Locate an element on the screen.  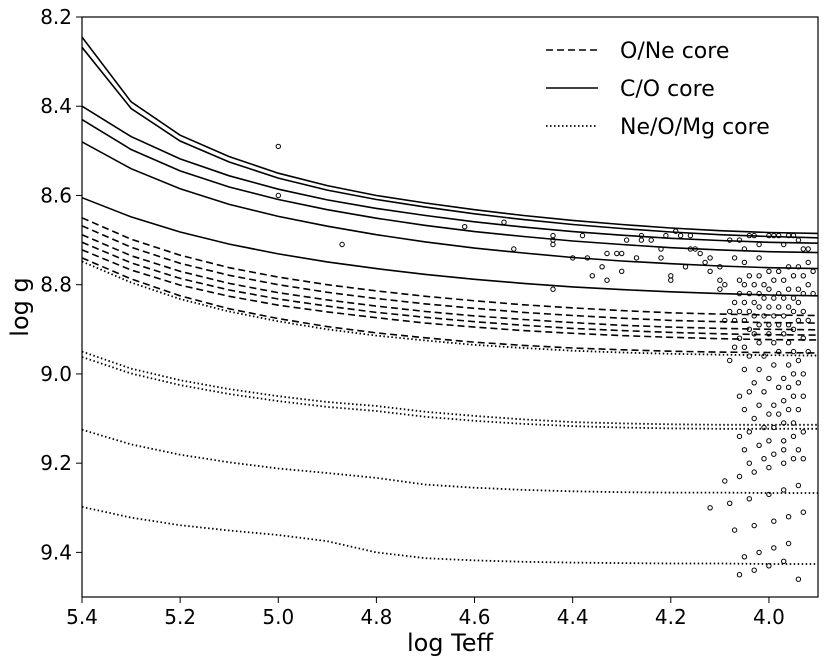
x-axis: 5.4 5.2 5.0 4.8 4.6 4.4 4.2 4.0 is located at coordinates (425, 613).